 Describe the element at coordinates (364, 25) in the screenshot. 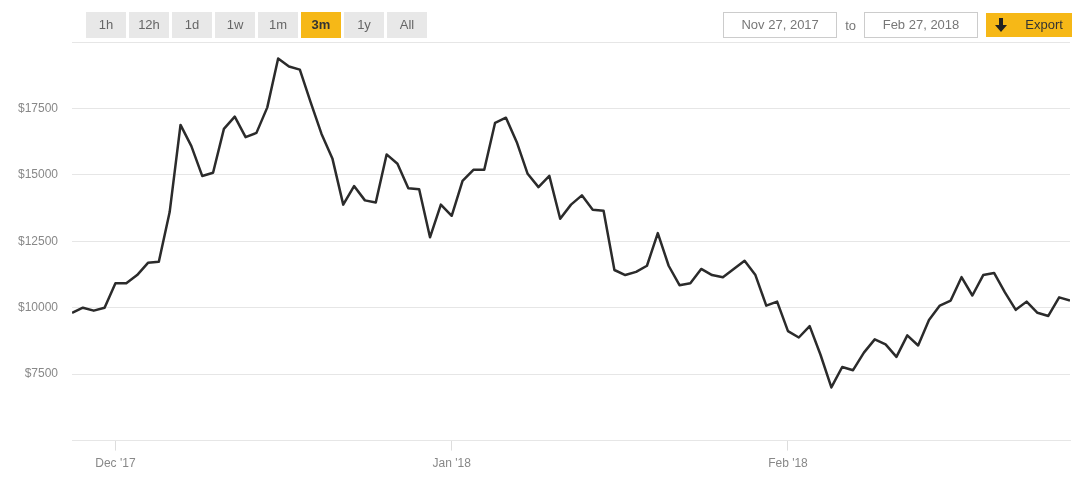

I see `text: 1y` at that location.